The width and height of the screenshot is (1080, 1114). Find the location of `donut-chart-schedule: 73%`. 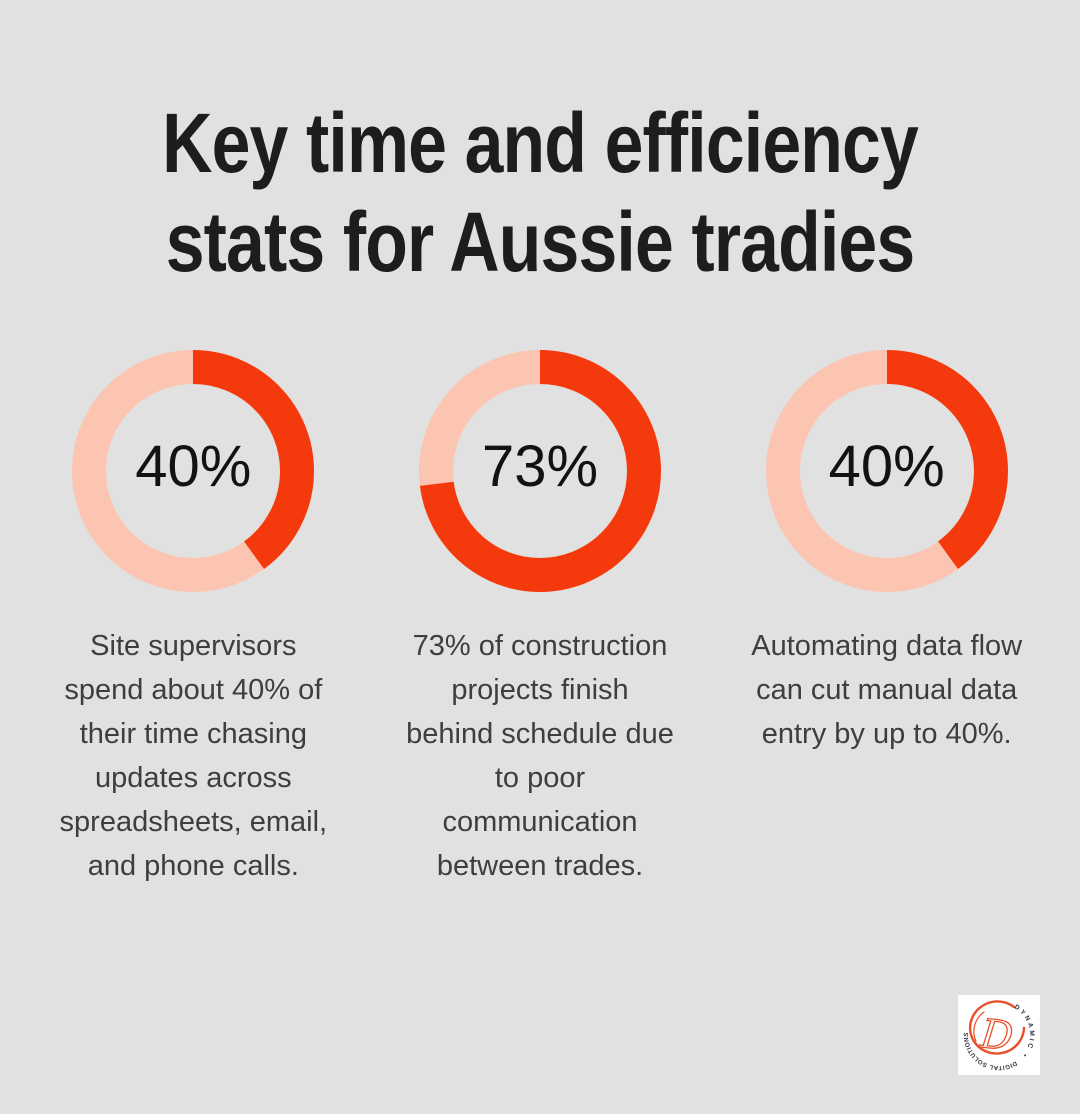

donut-chart-schedule: 73% is located at coordinates (540, 471).